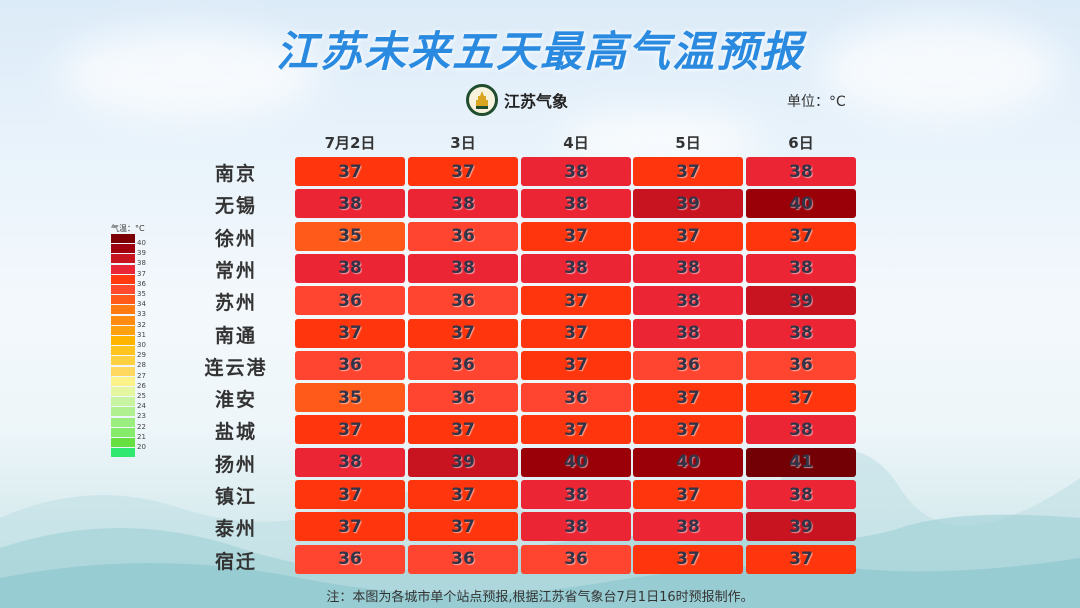  I want to click on background-cloud, so click(940, 70).